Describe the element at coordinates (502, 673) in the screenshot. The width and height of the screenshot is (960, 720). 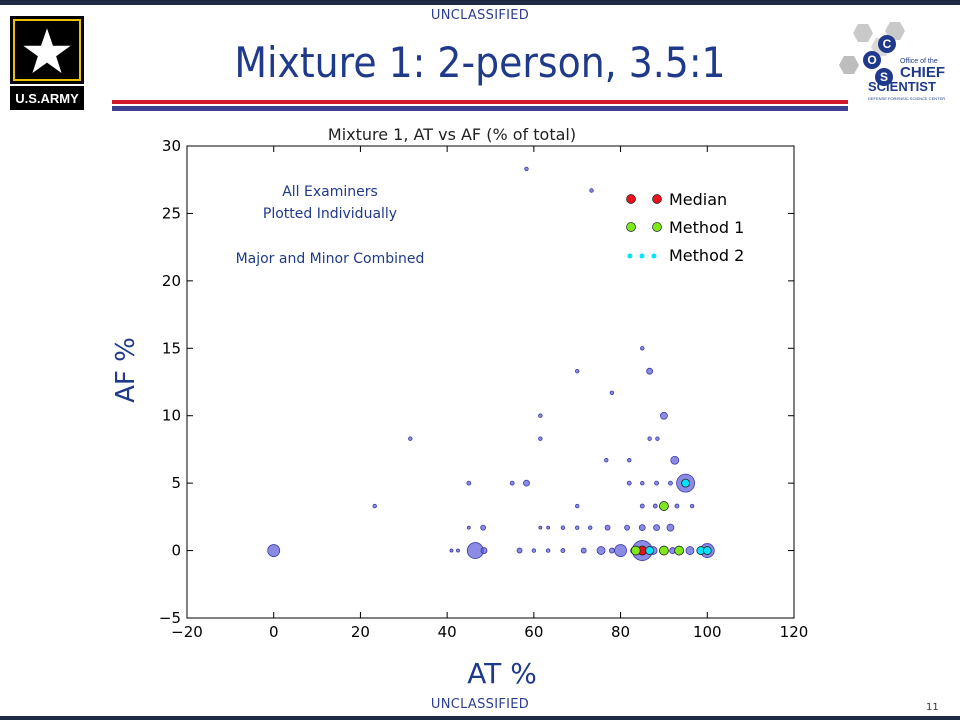
I see `x-axis-label: AT %` at that location.